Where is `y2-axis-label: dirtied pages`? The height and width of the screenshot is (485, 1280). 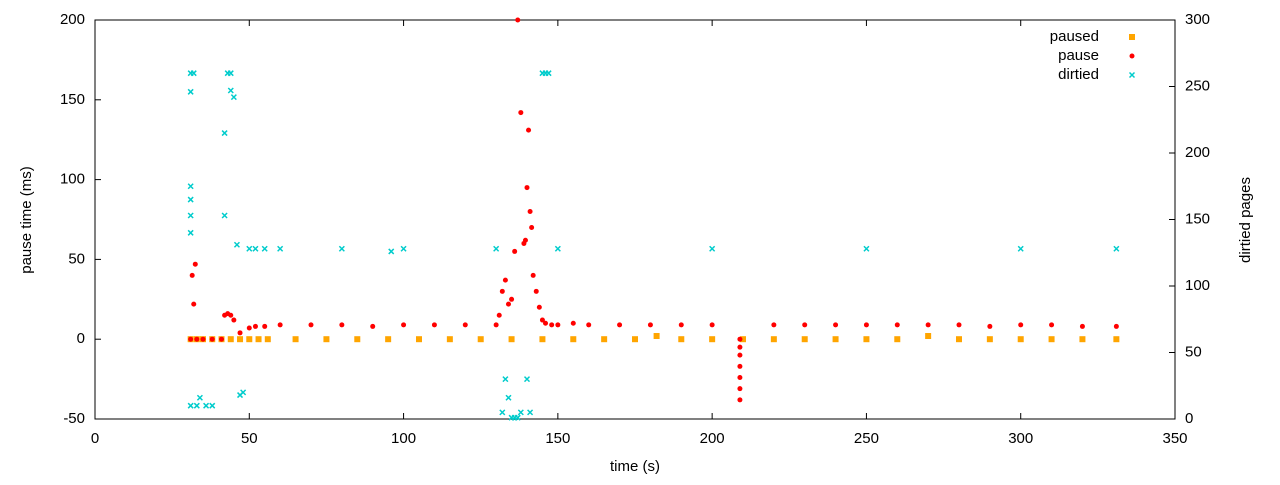
y2-axis-label: dirtied pages is located at coordinates (1245, 220).